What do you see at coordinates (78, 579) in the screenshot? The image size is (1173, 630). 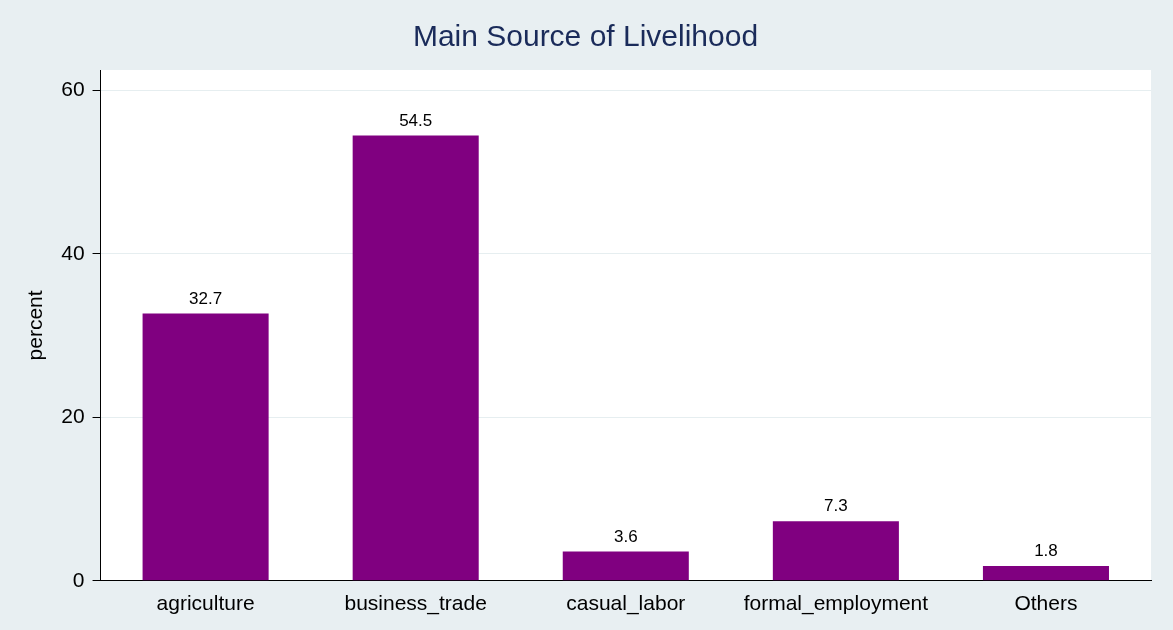 I see `y-tick-label: 0` at bounding box center [78, 579].